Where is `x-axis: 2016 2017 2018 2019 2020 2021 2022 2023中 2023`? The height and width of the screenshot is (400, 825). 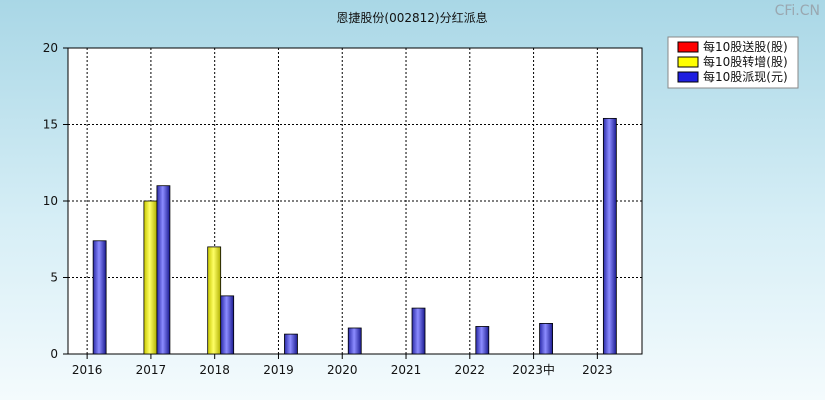
x-axis: 2016 2017 2018 2019 2020 2021 2022 2023中 2023 is located at coordinates (342, 365).